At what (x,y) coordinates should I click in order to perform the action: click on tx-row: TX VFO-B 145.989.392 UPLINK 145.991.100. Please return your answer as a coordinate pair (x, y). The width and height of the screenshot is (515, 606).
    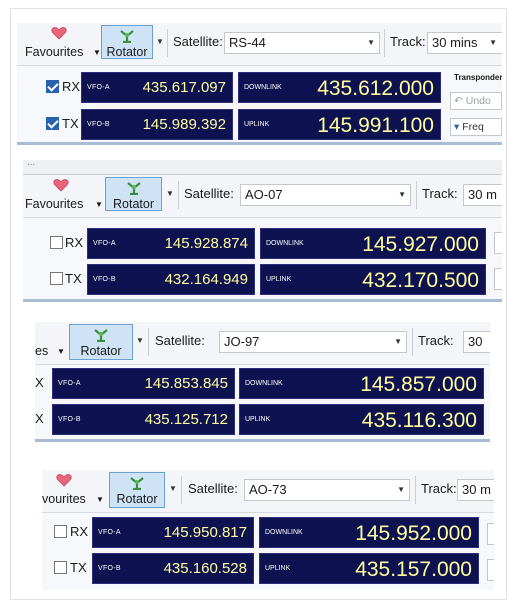
    Looking at the image, I should click on (259, 125).